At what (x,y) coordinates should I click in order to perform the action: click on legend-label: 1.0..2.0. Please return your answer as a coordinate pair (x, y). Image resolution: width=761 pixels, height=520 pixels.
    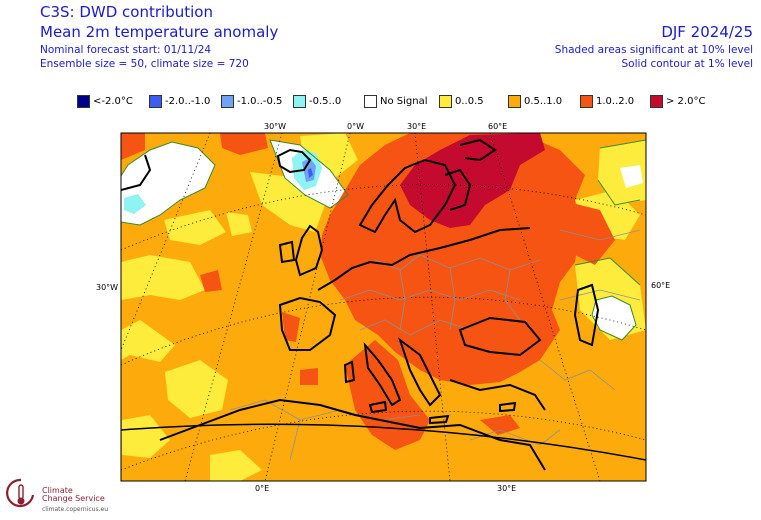
    Looking at the image, I should click on (615, 101).